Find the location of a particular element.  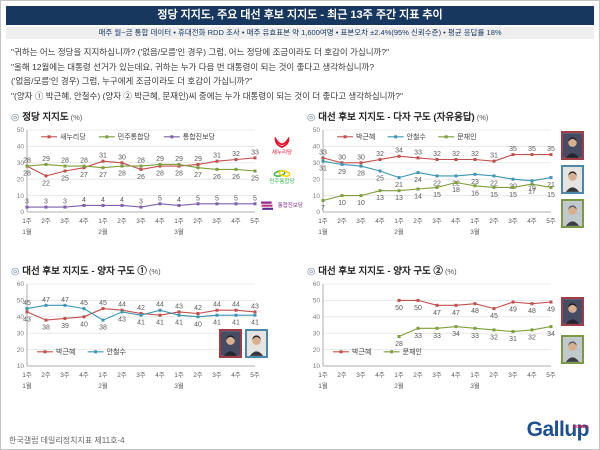

gallup-korea-label: KOREA is located at coordinates (580, 426).